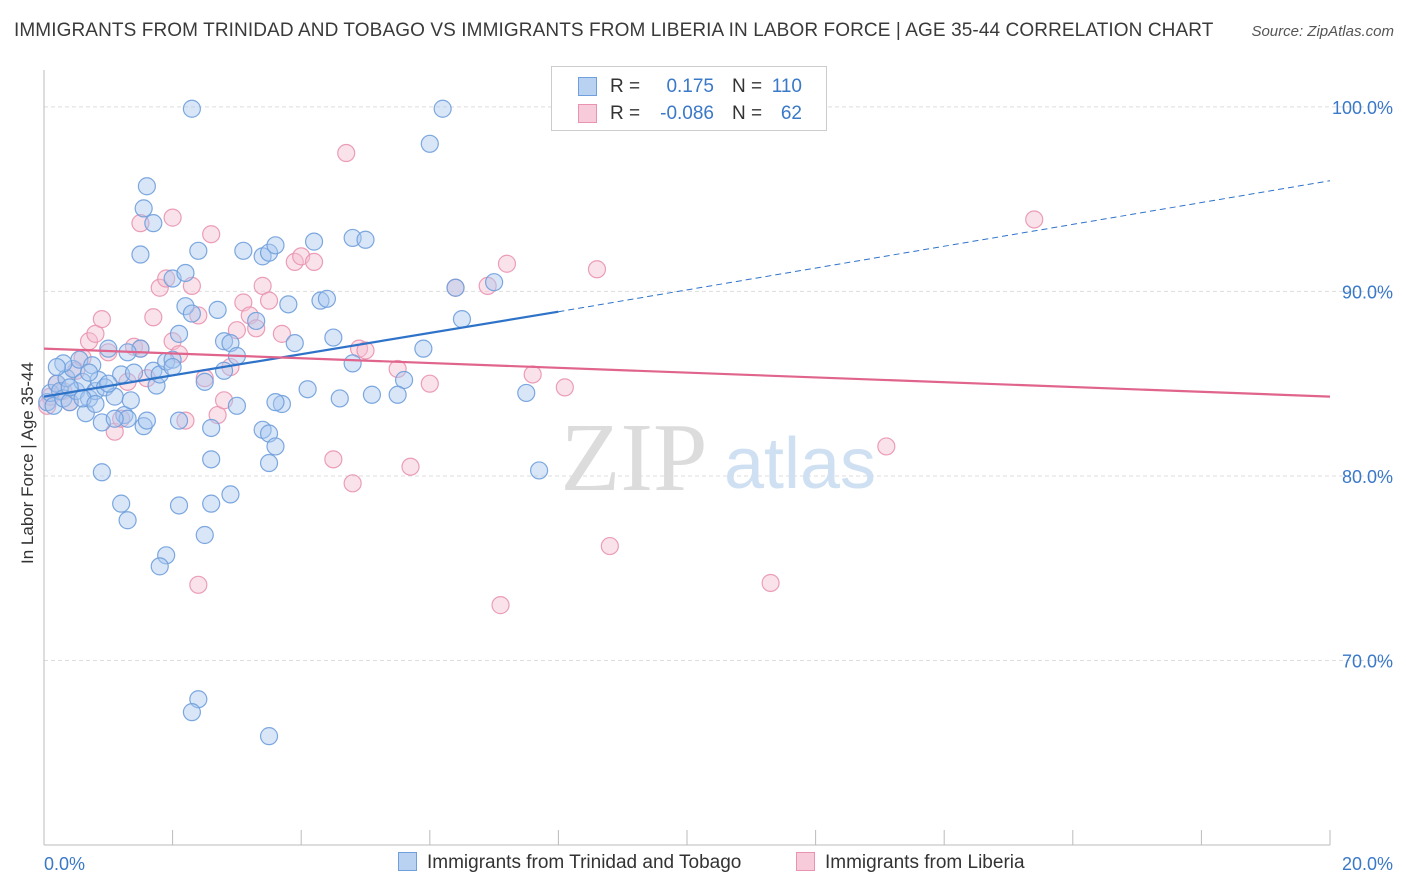  Describe the element at coordinates (747, 113) in the screenshot. I see `legend-n-label: N =` at that location.